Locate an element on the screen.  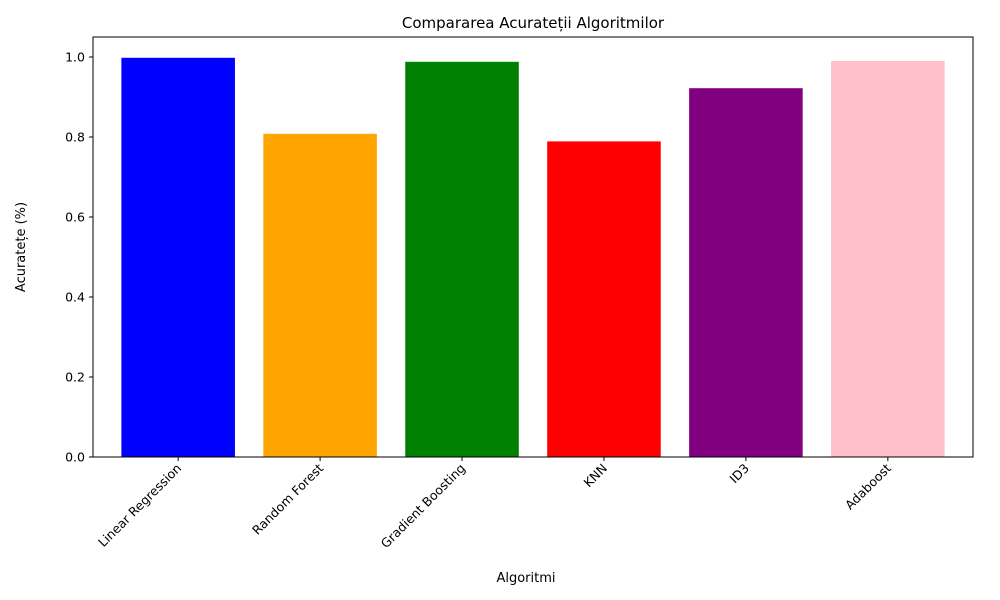
chart-title: Compararea Acurateții Algoritmilor is located at coordinates (533, 23).